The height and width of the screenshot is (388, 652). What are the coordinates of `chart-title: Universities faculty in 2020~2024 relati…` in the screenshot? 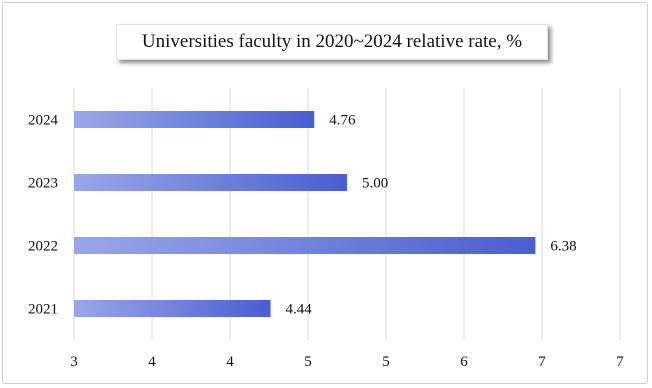 It's located at (332, 42).